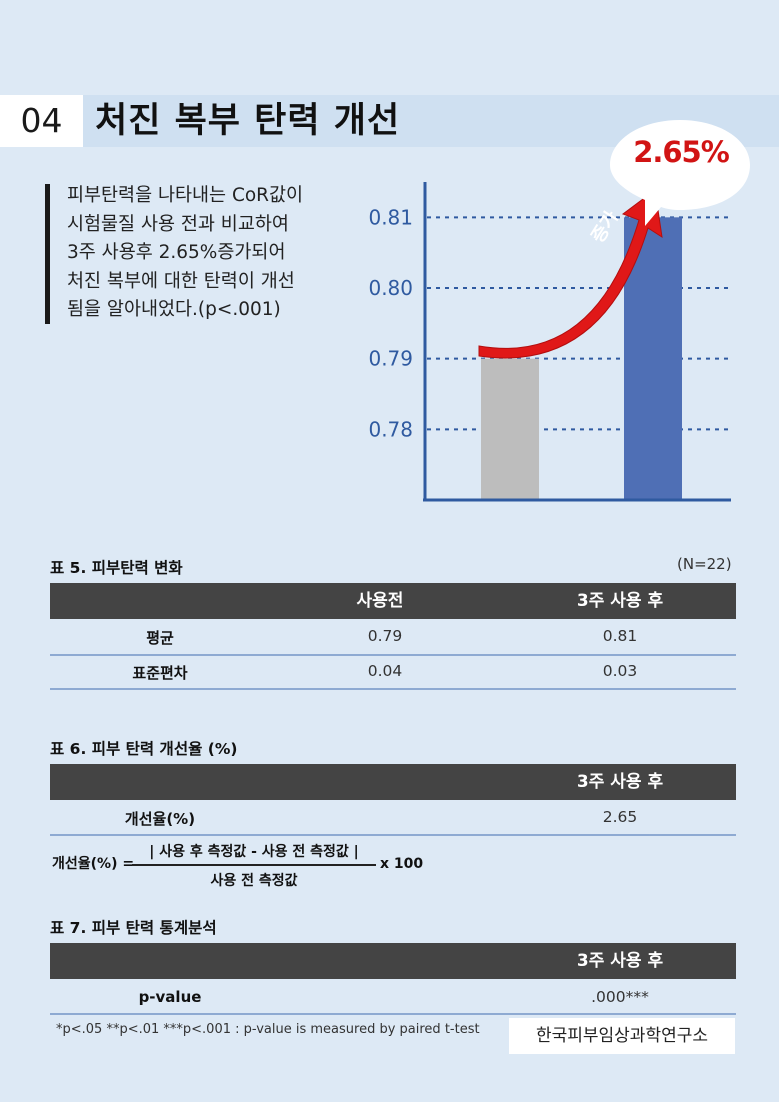 The width and height of the screenshot is (779, 1102). I want to click on table5-header: 사용전 3주 사용 후, so click(393, 601).